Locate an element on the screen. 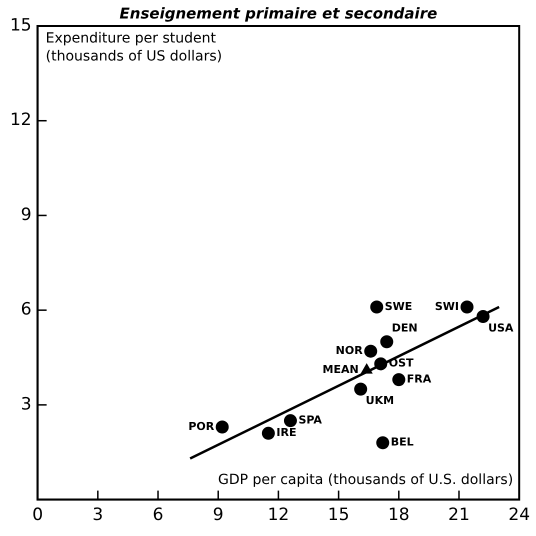  annotation: SWI is located at coordinates (447, 306).